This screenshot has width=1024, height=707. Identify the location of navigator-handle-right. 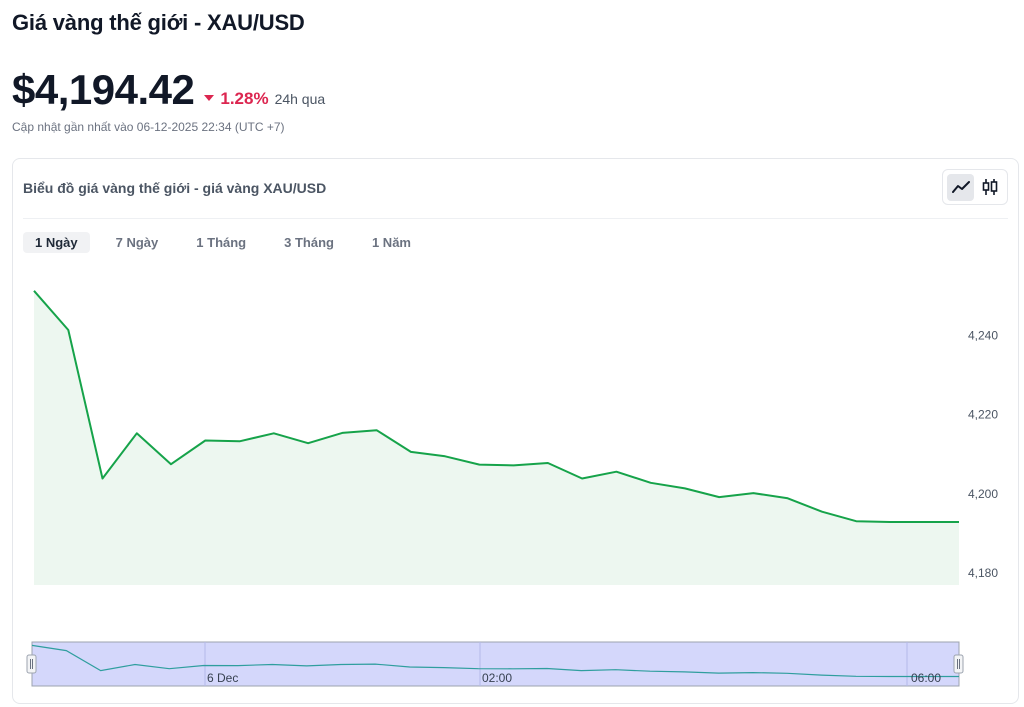
(958, 664).